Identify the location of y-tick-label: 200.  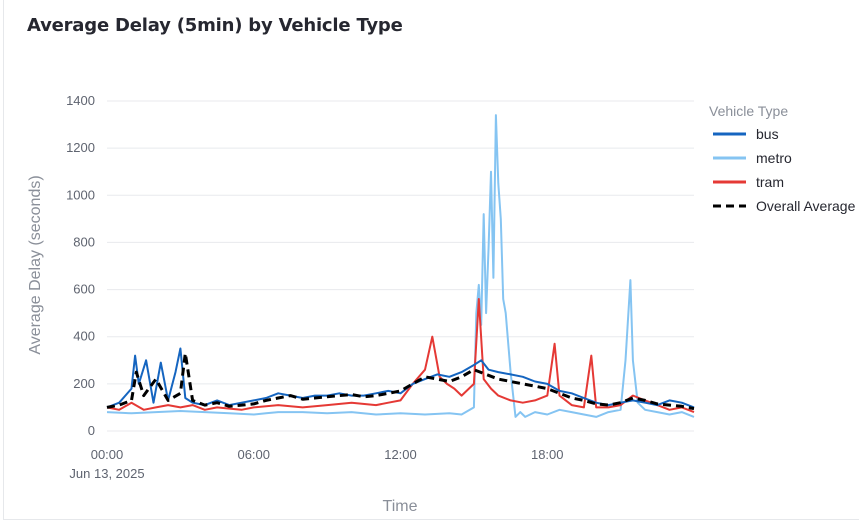
(84, 383).